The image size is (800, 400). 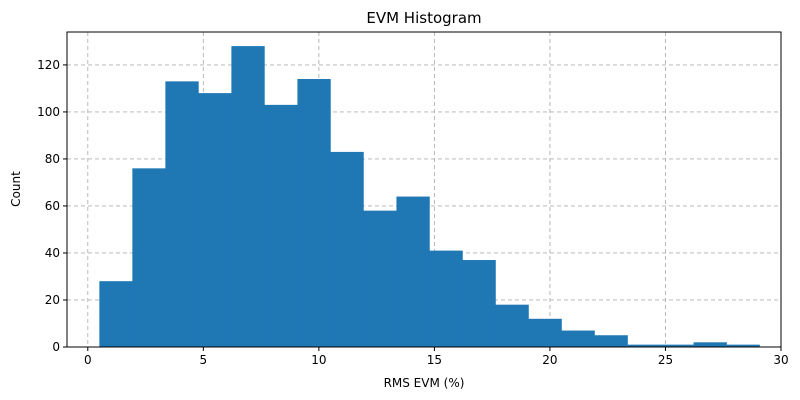 I want to click on x-tick-label: 0, so click(x=88, y=360).